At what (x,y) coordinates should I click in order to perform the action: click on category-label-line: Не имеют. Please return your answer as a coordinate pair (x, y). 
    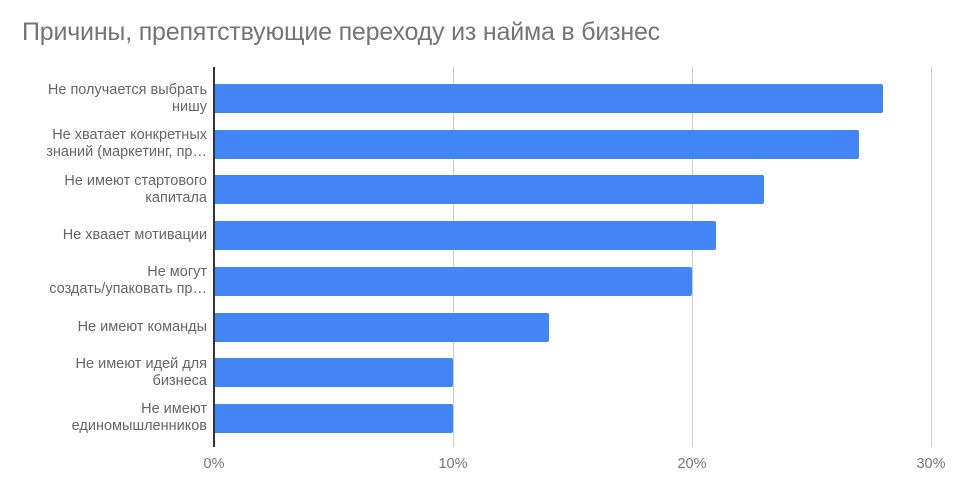
    Looking at the image, I should click on (174, 409).